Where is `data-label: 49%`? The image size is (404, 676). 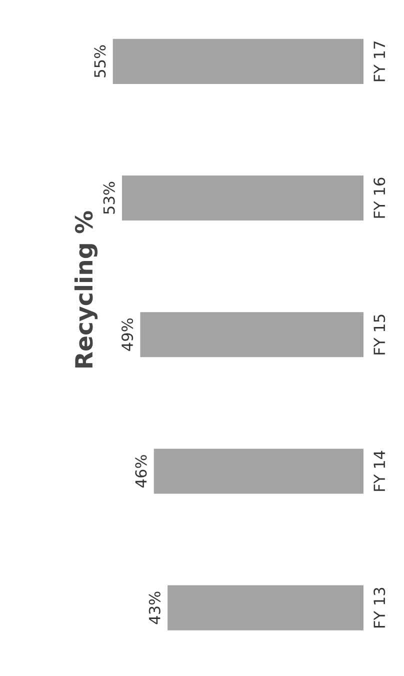 data-label: 49% is located at coordinates (128, 334).